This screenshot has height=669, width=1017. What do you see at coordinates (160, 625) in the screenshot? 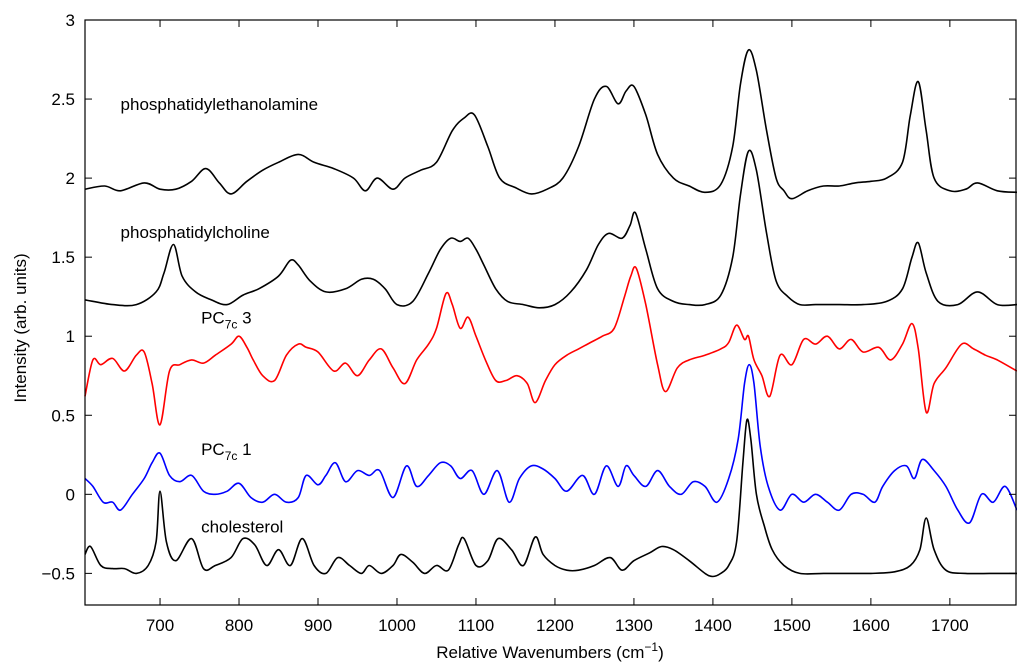
I see `x-tick-label: 700` at bounding box center [160, 625].